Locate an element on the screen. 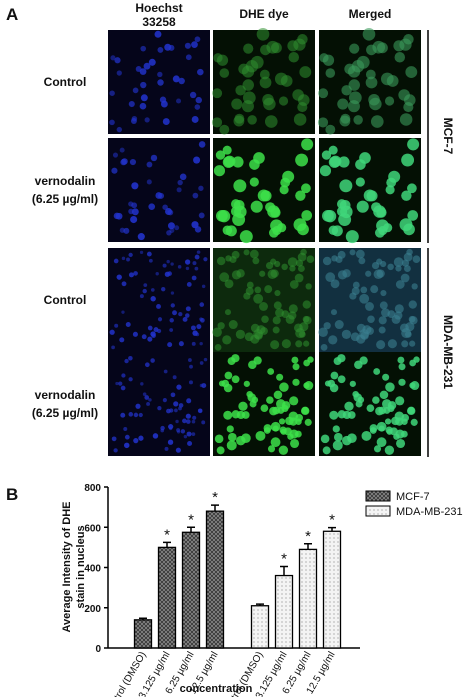 This screenshot has width=474, height=697. micrograph-background is located at coordinates (370, 404).